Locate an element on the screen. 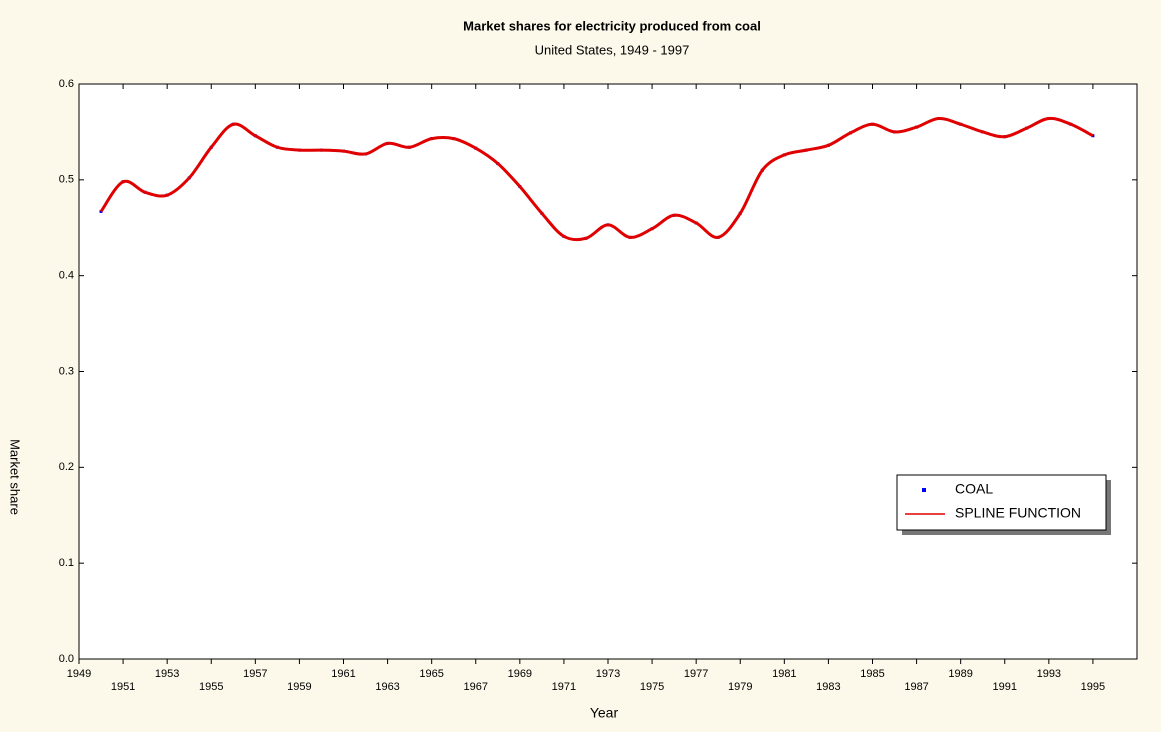 Image resolution: width=1161 pixels, height=732 pixels. y-axis-label: Market share is located at coordinates (15, 477).